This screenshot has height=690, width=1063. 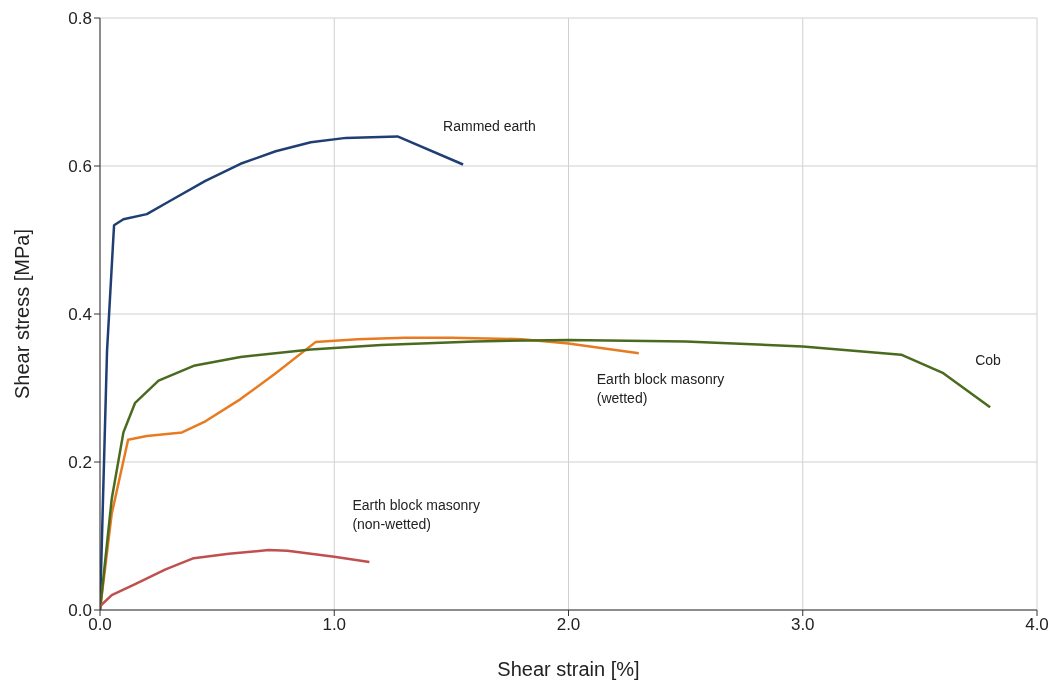 What do you see at coordinates (802, 625) in the screenshot?
I see `x-tick-label: 3.0` at bounding box center [802, 625].